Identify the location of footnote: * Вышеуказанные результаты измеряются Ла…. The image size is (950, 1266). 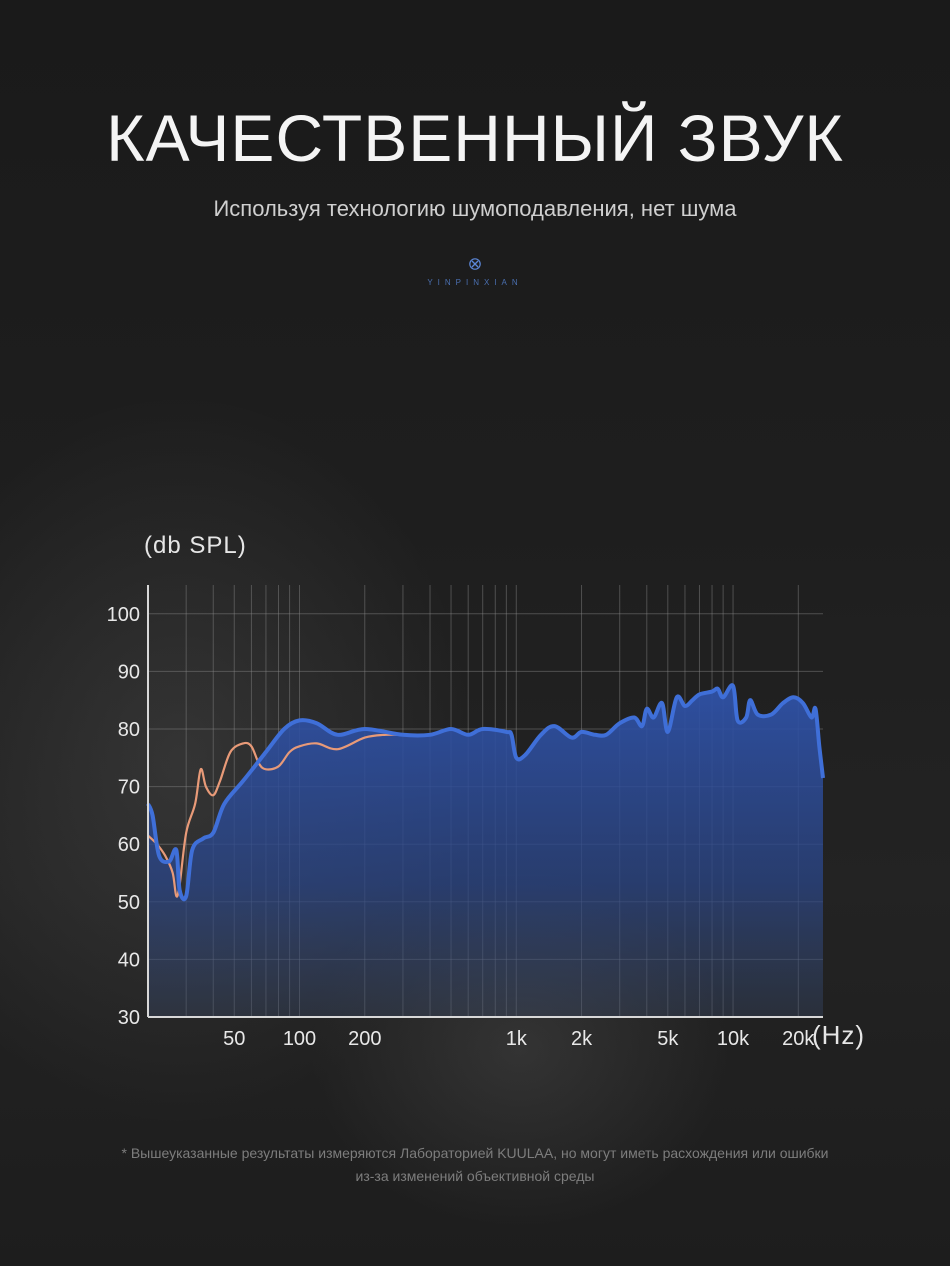
(475, 1165).